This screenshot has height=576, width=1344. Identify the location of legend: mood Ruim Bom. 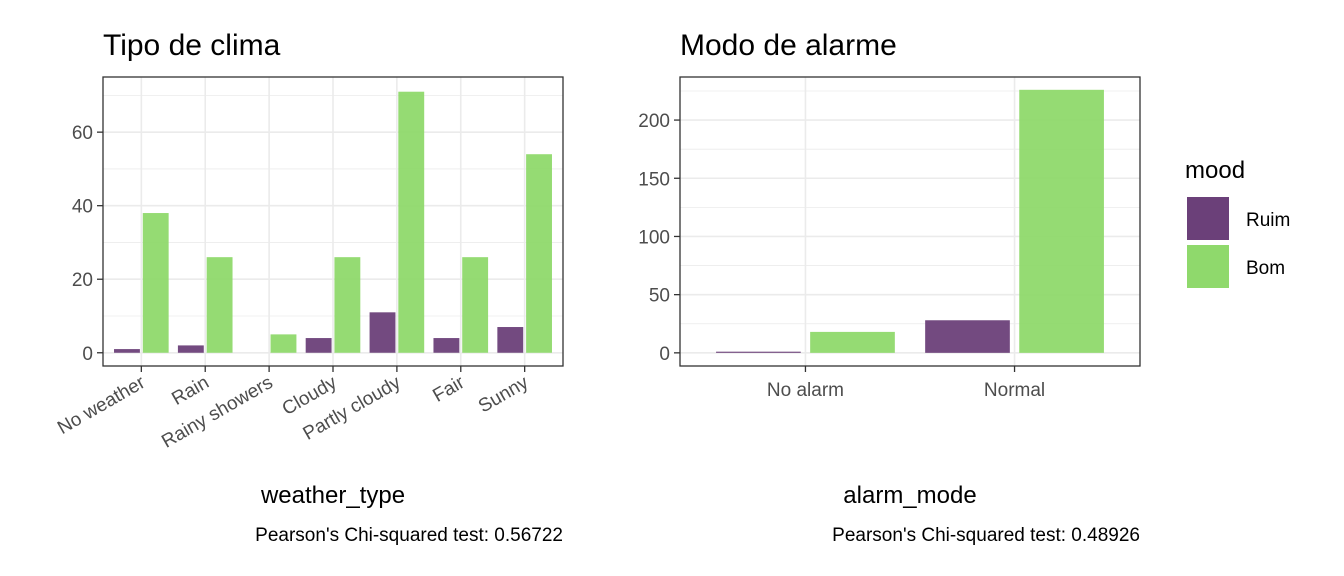
(1237, 222).